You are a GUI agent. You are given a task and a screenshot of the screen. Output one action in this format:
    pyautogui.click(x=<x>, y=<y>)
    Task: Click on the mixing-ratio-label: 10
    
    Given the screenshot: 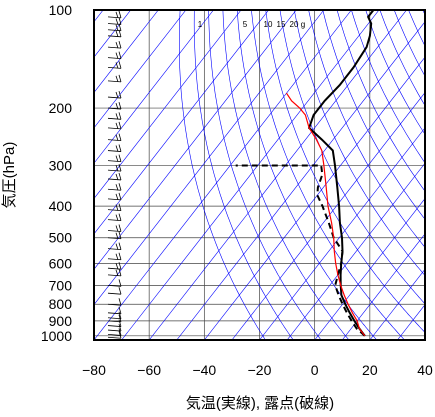 What is the action you would take?
    pyautogui.click(x=268, y=24)
    